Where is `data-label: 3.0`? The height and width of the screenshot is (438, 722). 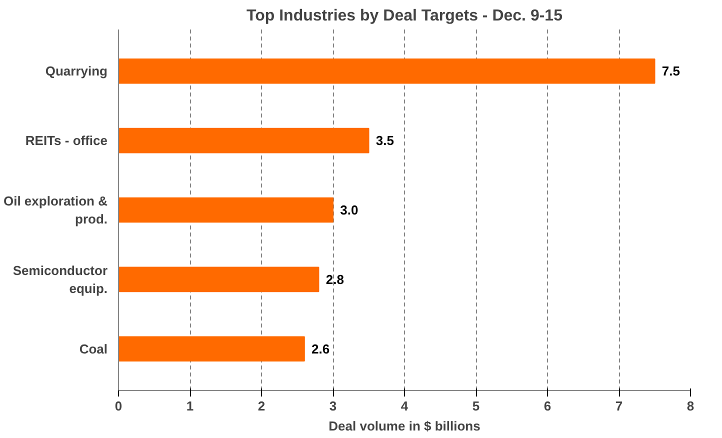 data-label: 3.0 is located at coordinates (349, 210).